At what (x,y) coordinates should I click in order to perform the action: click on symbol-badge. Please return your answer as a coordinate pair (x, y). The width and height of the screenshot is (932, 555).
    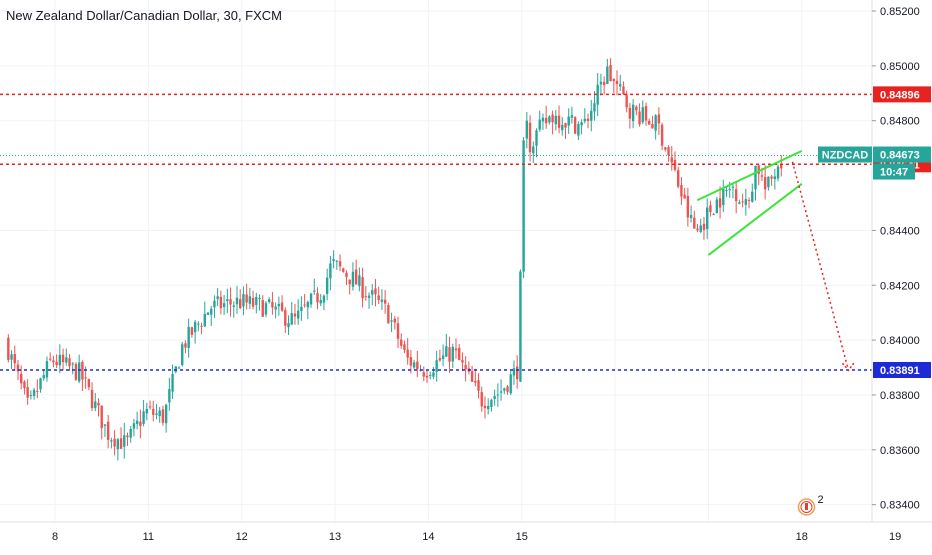
    Looking at the image, I should click on (845, 154).